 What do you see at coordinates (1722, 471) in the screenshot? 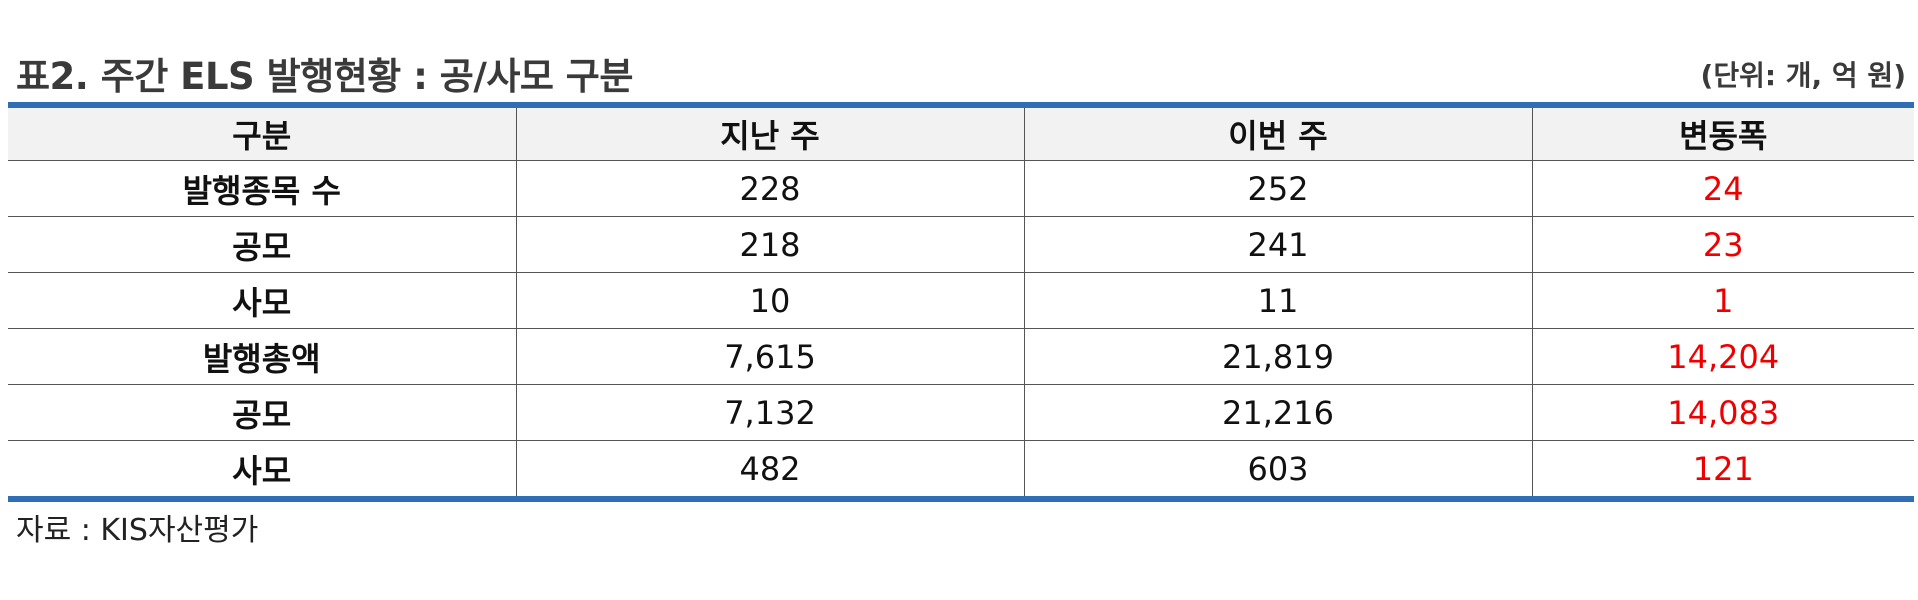
I see `change-value: 121` at bounding box center [1722, 471].